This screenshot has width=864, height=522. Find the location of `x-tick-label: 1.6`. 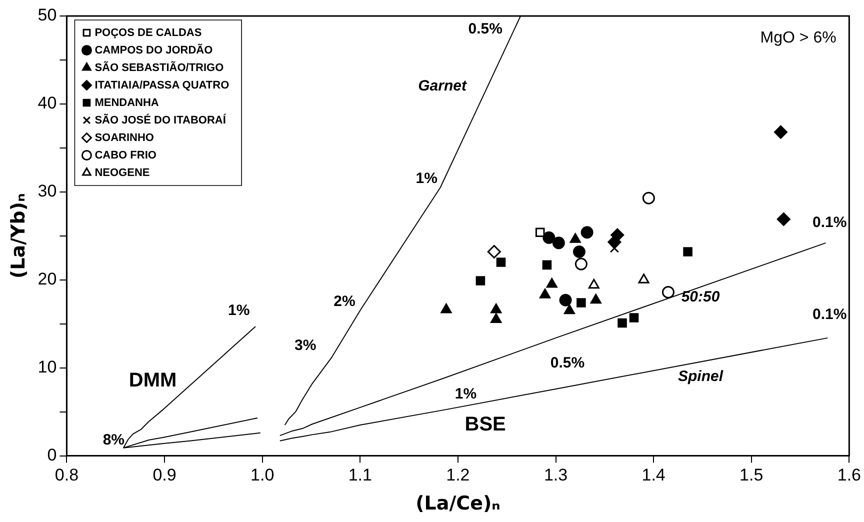

x-tick-label: 1.6 is located at coordinates (849, 475).